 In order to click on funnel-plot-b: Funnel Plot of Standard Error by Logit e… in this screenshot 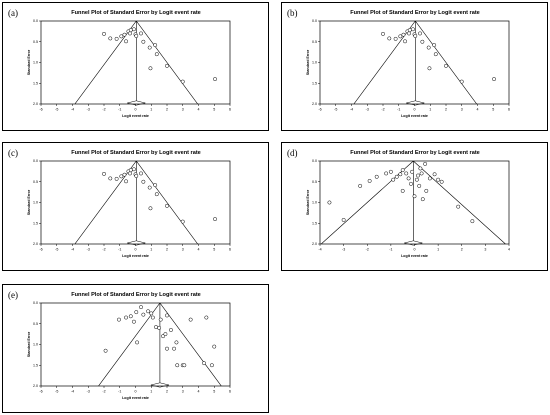, I will do `click(408, 64)`.